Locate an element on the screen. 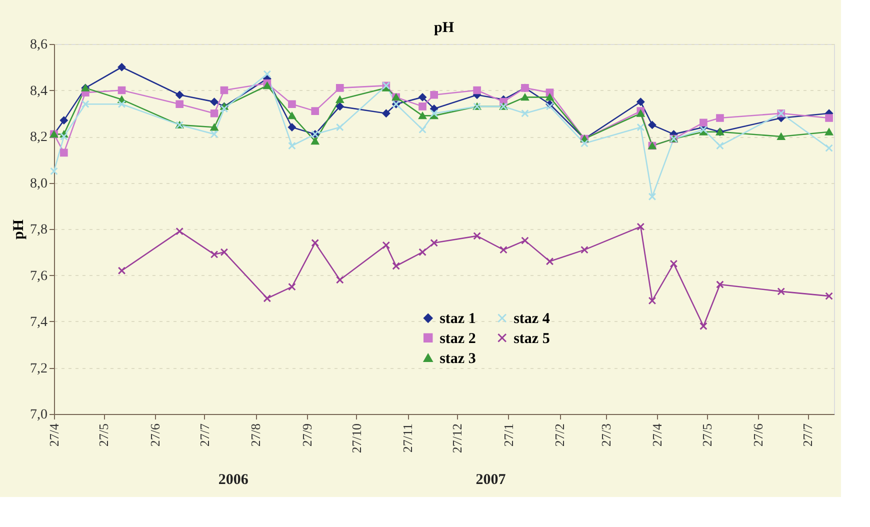 This screenshot has height=527, width=870. x-tick-label: 27/11 is located at coordinates (408, 438).